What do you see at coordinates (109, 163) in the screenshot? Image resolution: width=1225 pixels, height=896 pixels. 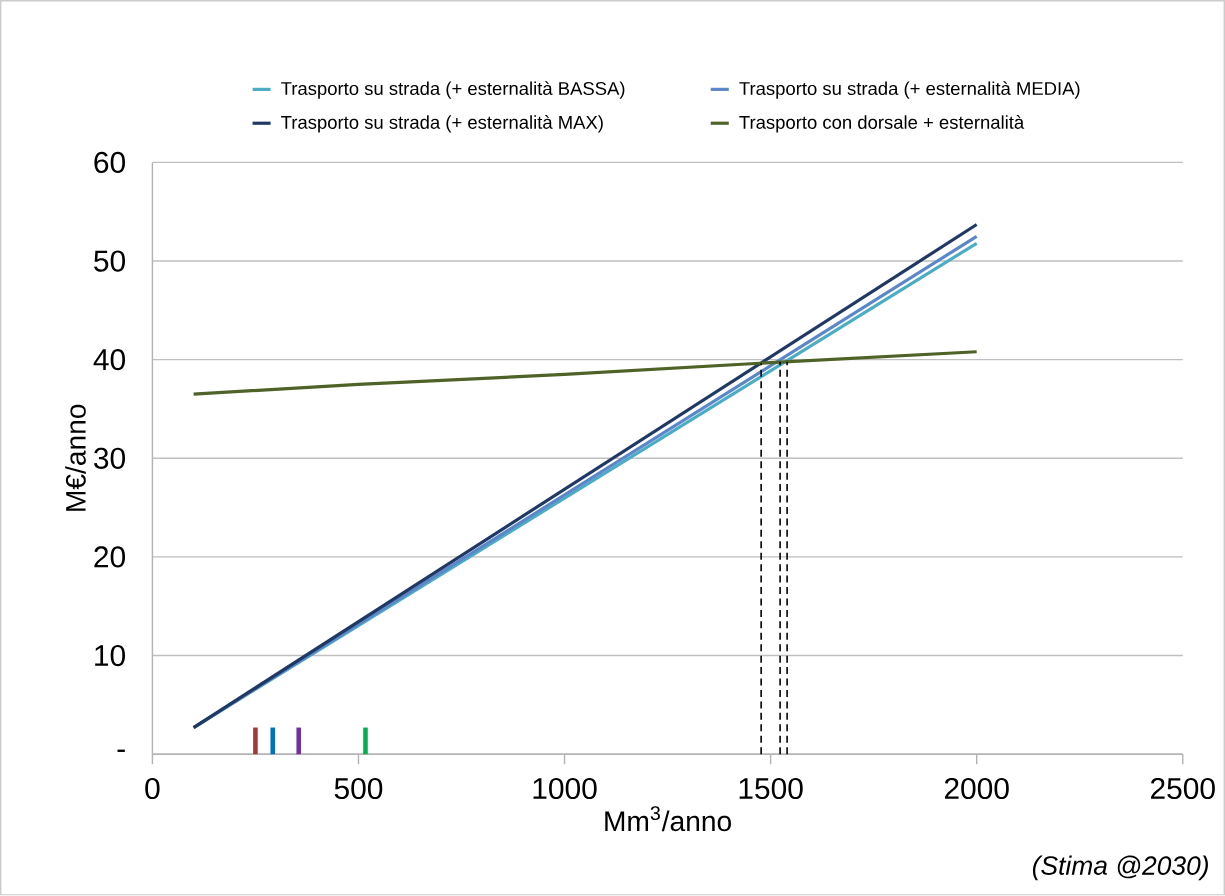 I see `y-tick-label: 60` at bounding box center [109, 163].